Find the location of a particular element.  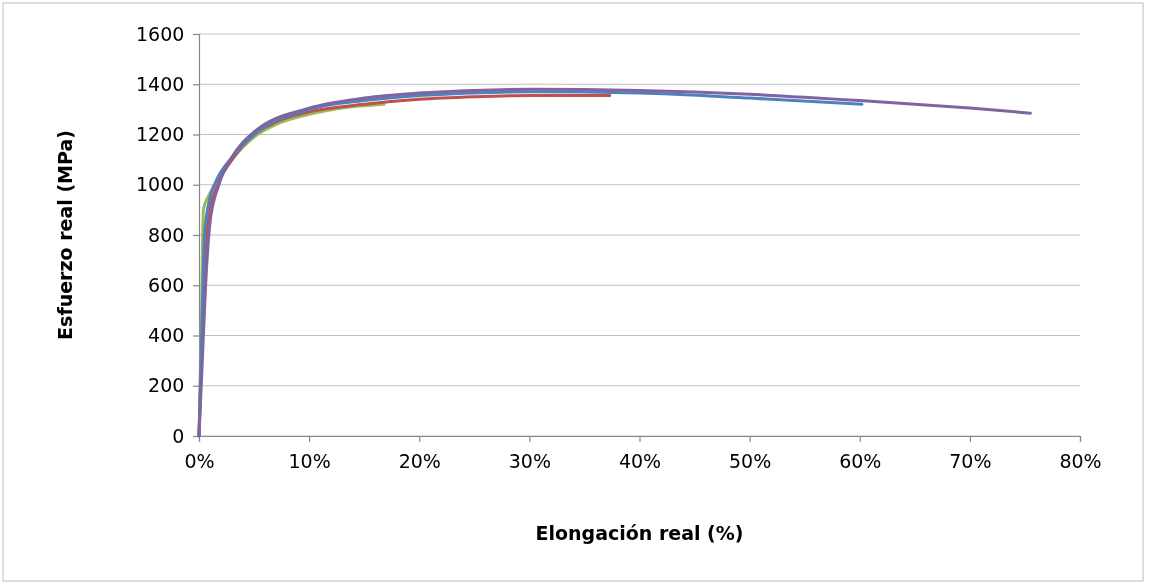

y-axis-title: Esfuerzo real (MPa) is located at coordinates (65, 235).